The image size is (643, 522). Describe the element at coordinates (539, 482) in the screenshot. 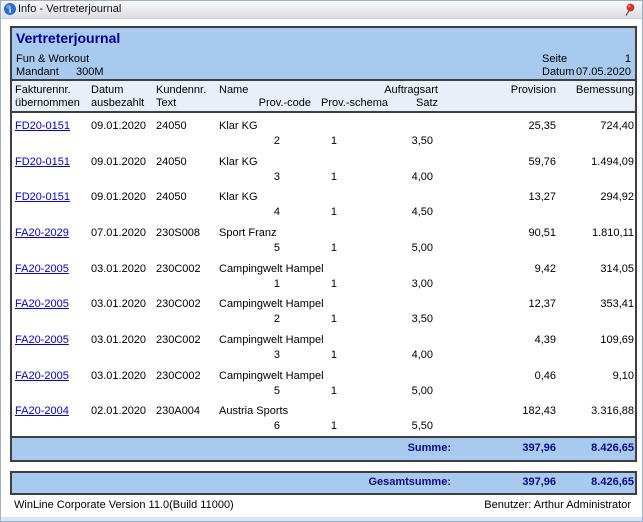

I see `grand-total-provision: 397,96` at that location.